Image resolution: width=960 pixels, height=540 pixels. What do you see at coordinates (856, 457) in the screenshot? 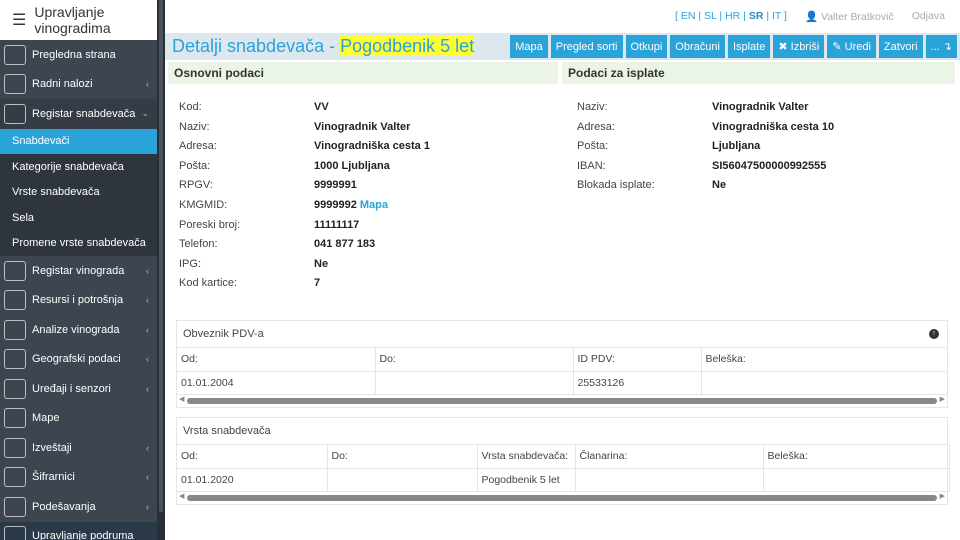
I see `column-header: Beleška:` at bounding box center [856, 457].